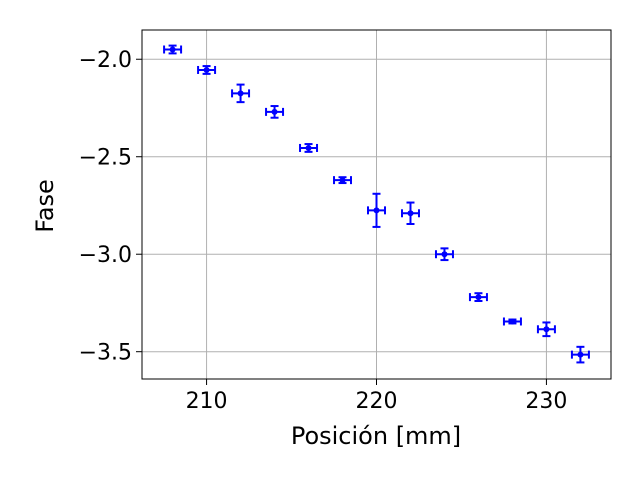  What do you see at coordinates (207, 401) in the screenshot?
I see `x-tick-label: 210` at bounding box center [207, 401].